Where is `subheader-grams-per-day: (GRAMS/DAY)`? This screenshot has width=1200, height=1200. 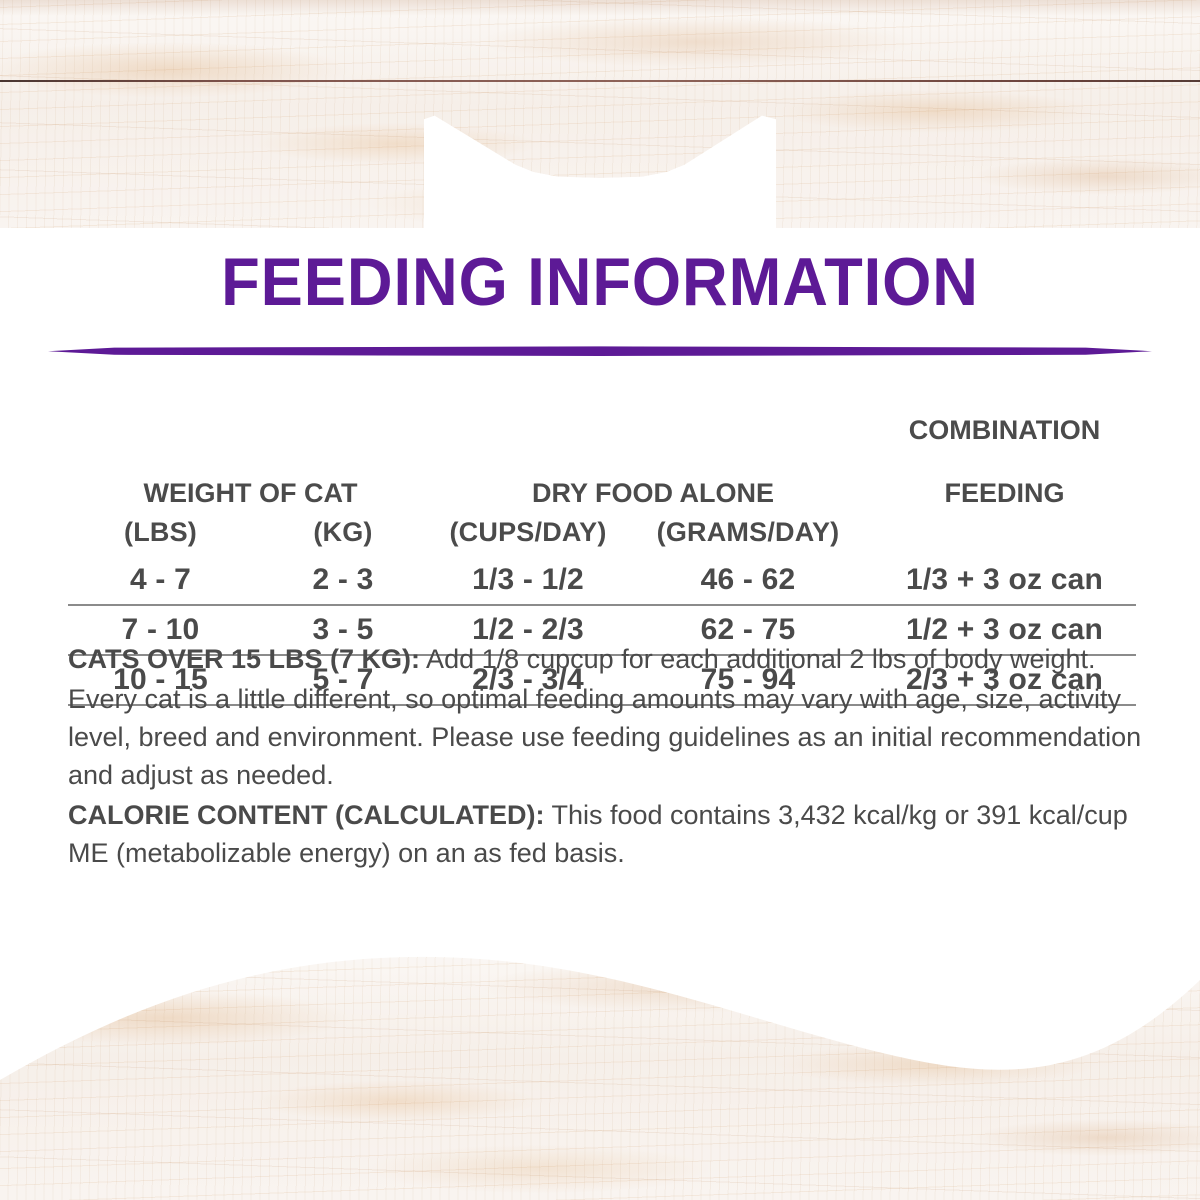 subheader-grams-per-day: (GRAMS/DAY) is located at coordinates (748, 532).